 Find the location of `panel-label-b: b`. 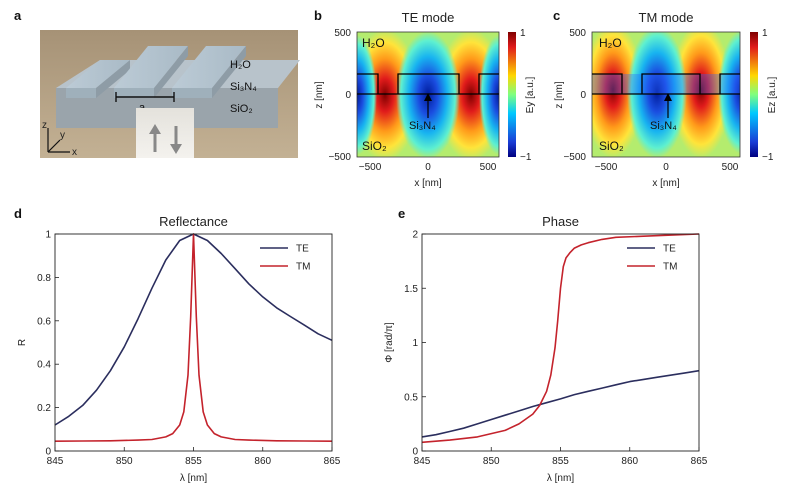

panel-label-b: b is located at coordinates (318, 15).